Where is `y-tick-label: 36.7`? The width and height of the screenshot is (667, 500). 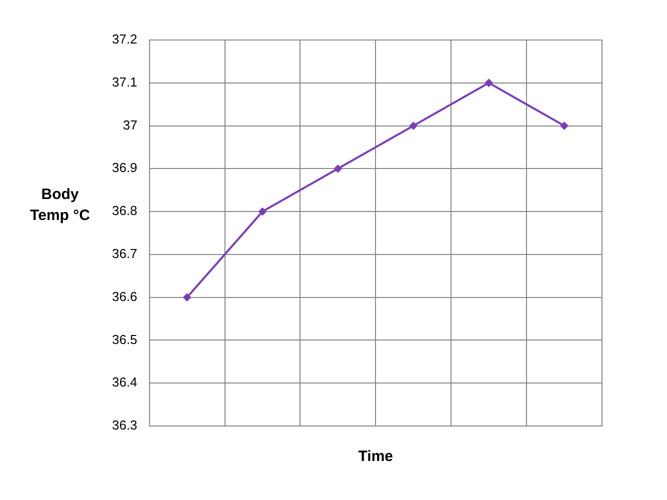
y-tick-label: 36.7 is located at coordinates (125, 254).